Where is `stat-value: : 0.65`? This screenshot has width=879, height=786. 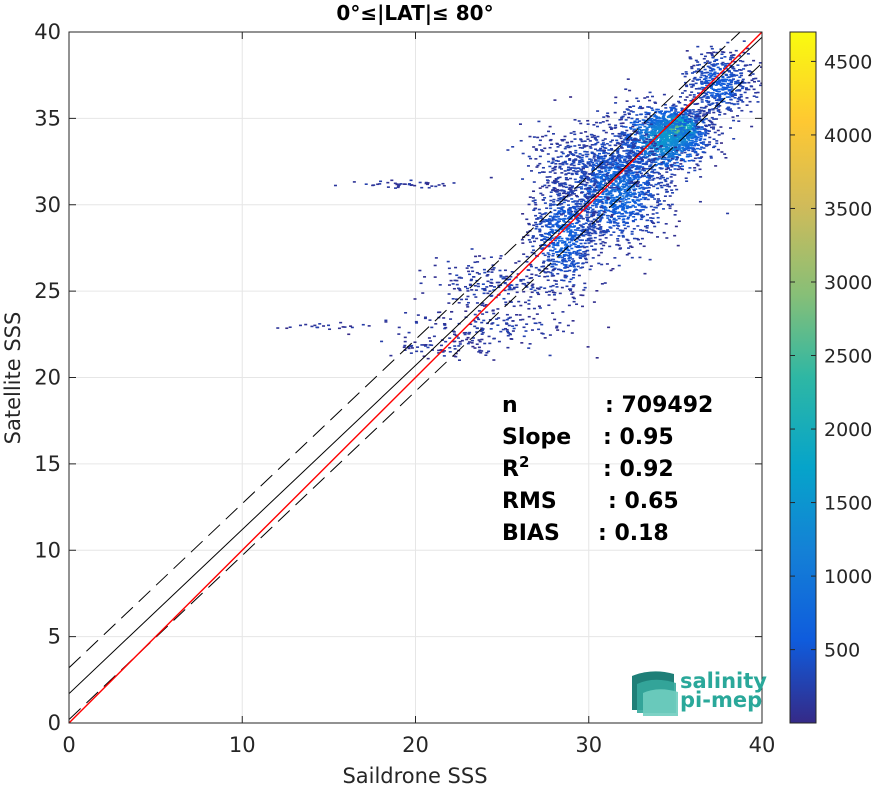
stat-value: : 0.65 is located at coordinates (643, 501).